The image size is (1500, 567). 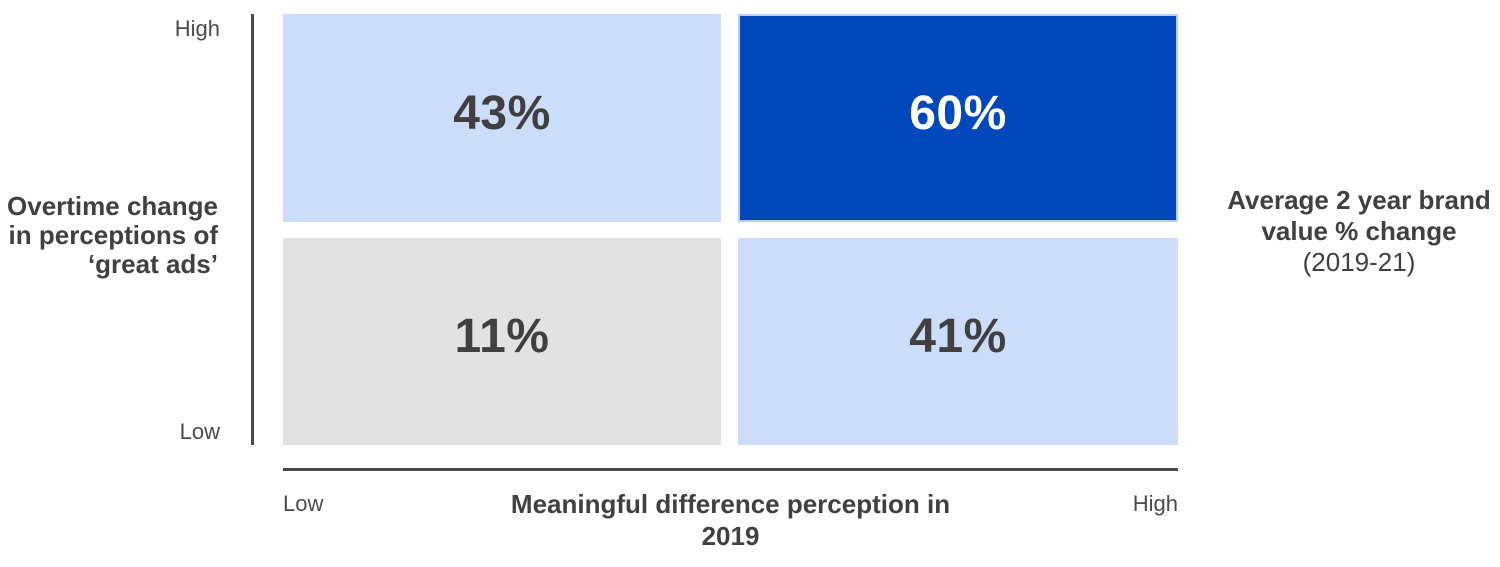 I want to click on y-axis-title-line: ‘great ads’, so click(x=152, y=264).